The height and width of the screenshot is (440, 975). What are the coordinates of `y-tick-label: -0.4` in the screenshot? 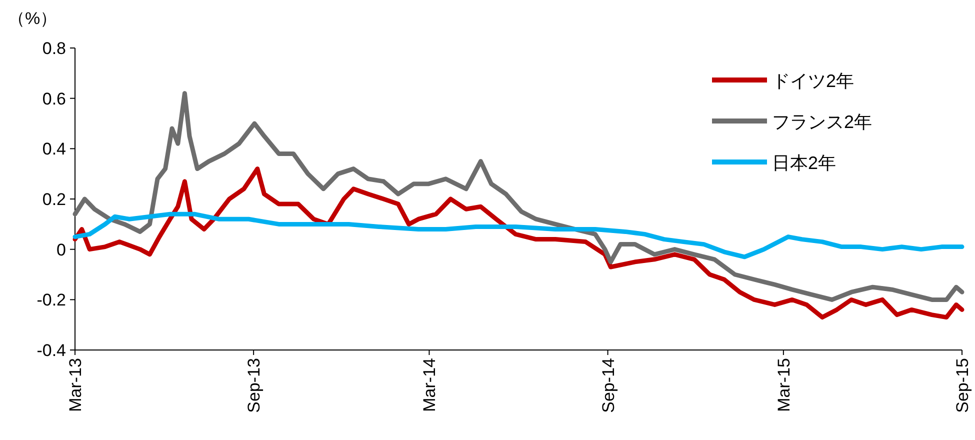 It's located at (51, 350).